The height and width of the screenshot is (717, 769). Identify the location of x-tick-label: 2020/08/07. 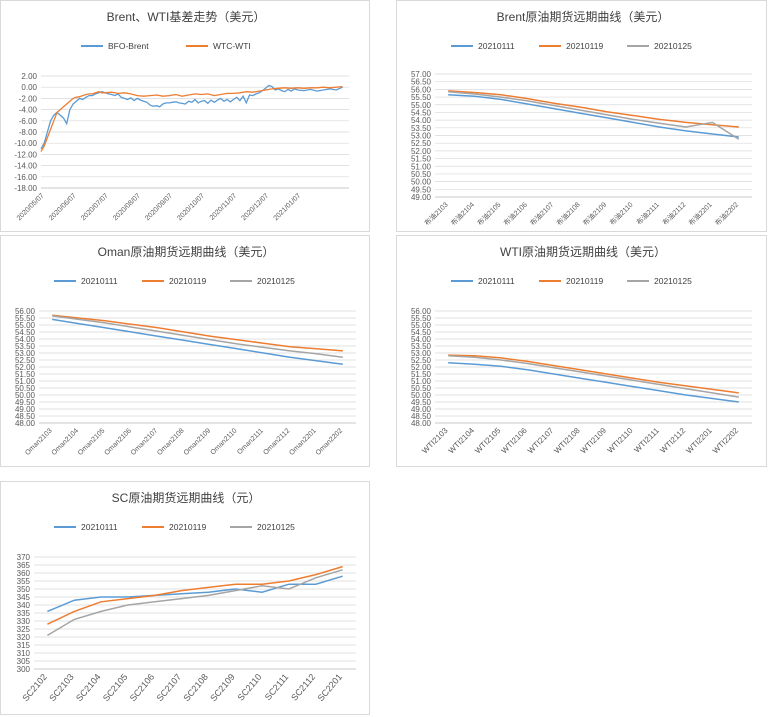
(127, 207).